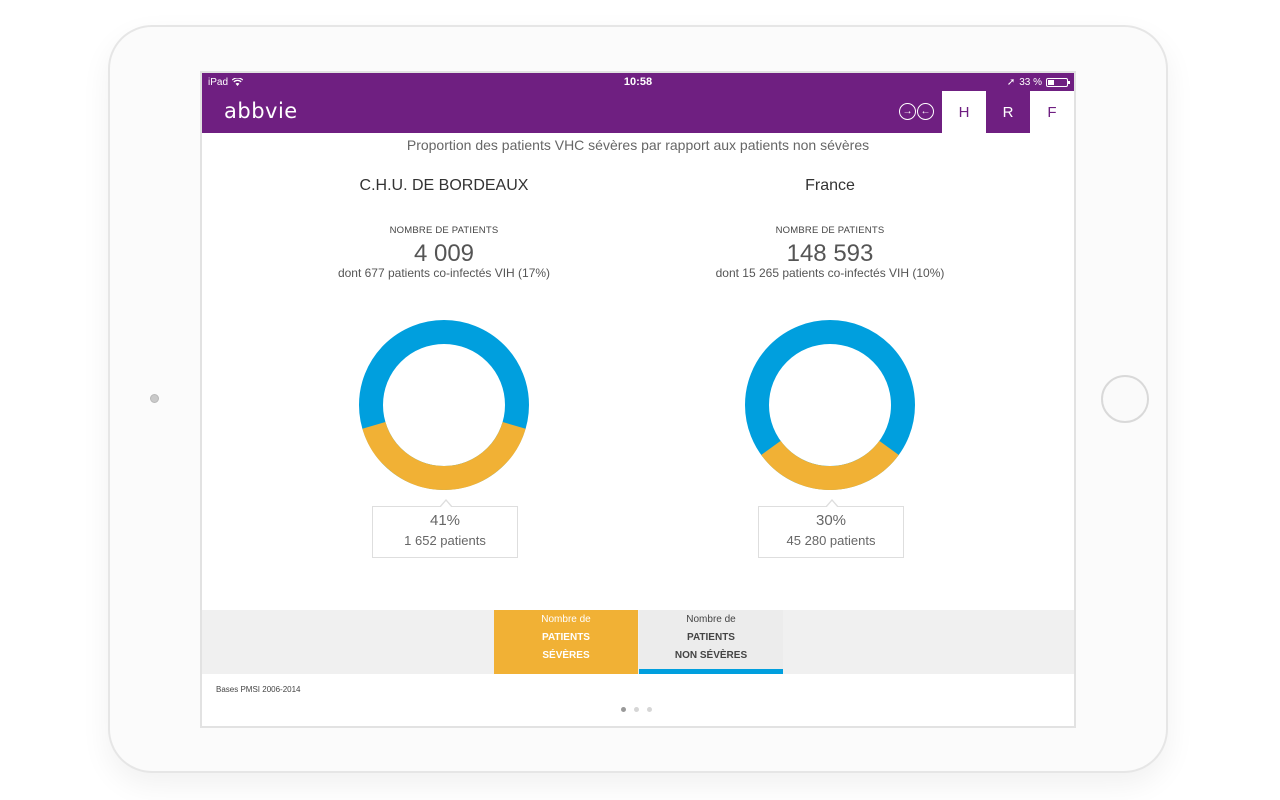  I want to click on status-time: 10:58, so click(638, 82).